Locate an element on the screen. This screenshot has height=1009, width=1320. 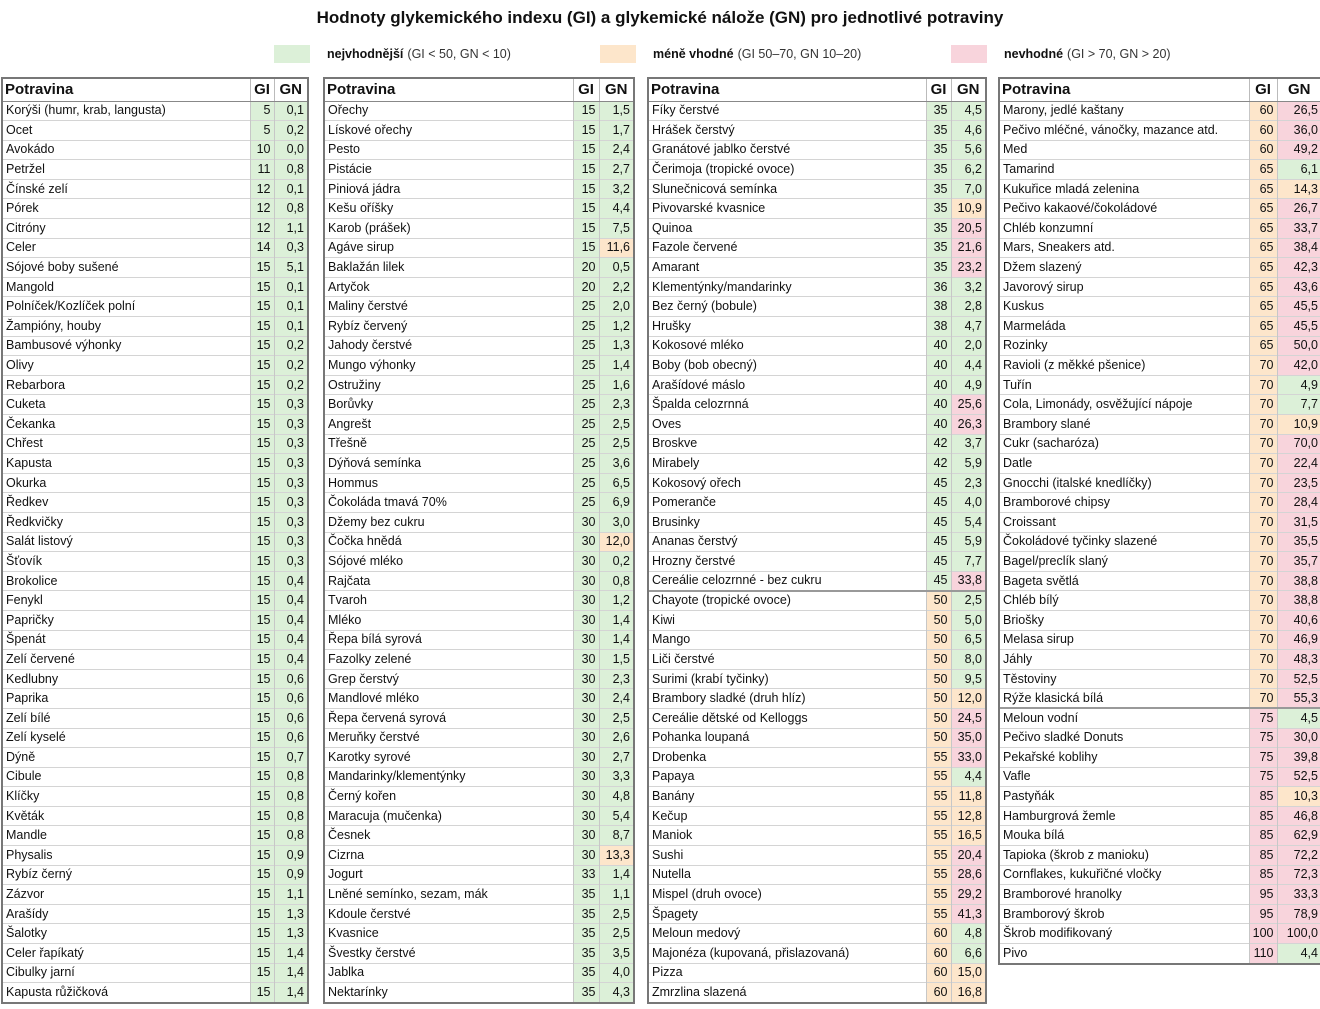
table-row: Sójové boby sušené 15 5,1 is located at coordinates (155, 267).